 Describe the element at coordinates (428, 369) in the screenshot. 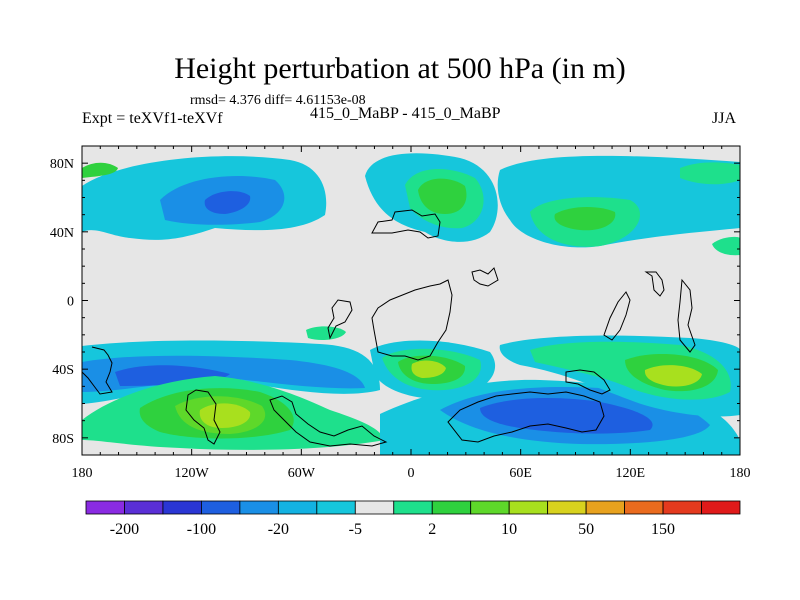

I see `contour-sh-atlantic-core` at that location.